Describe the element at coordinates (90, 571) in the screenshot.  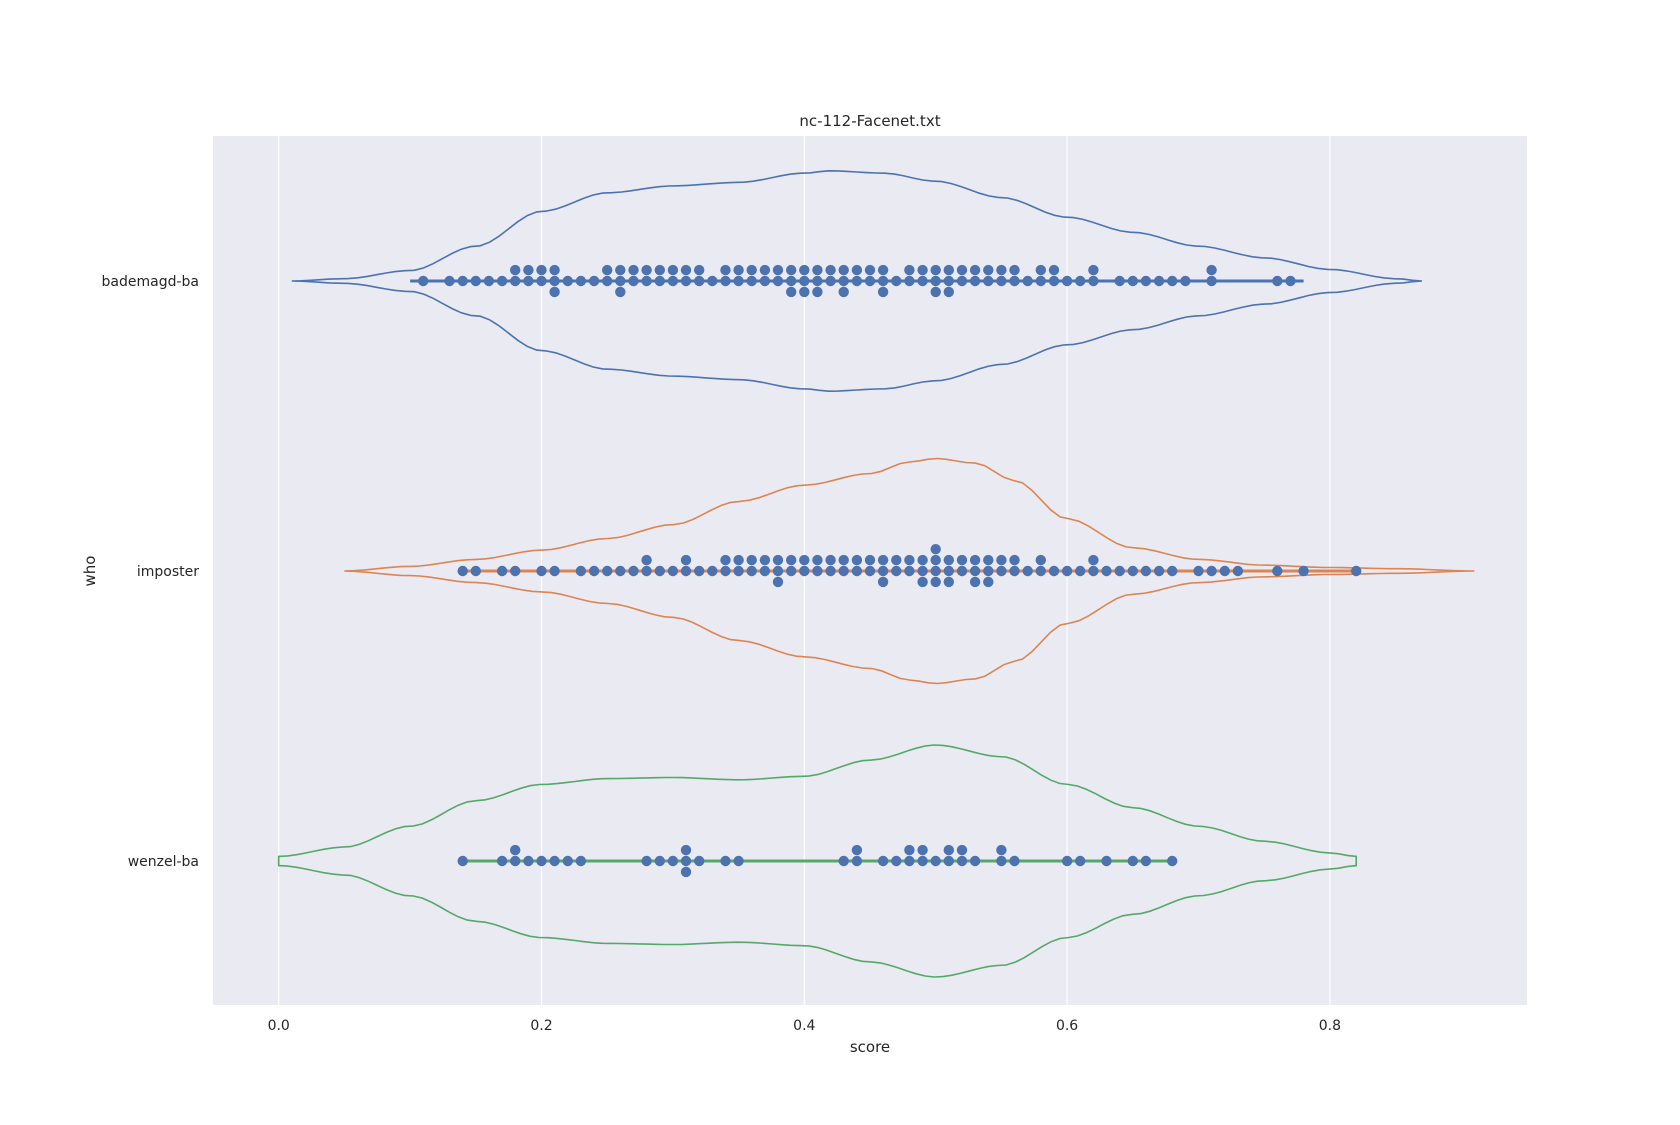
I see `y-axis-label: who` at that location.